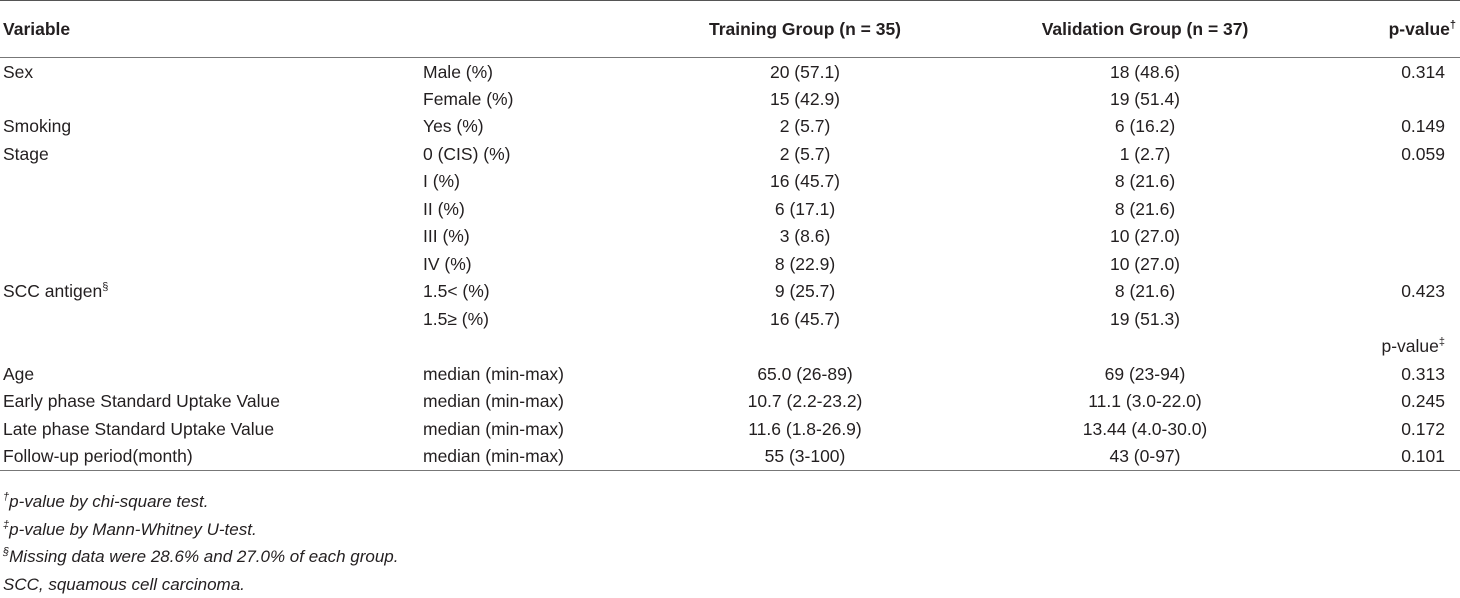 This screenshot has width=1460, height=598. What do you see at coordinates (52, 291) in the screenshot?
I see `cell-variable-text: SCC antigen` at bounding box center [52, 291].